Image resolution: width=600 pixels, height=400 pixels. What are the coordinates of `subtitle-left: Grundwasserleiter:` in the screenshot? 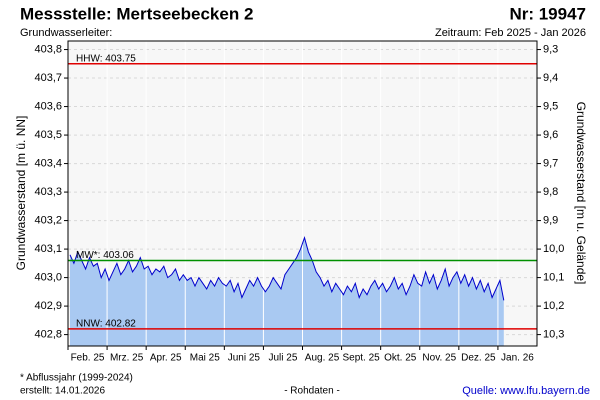 It's located at (66, 33).